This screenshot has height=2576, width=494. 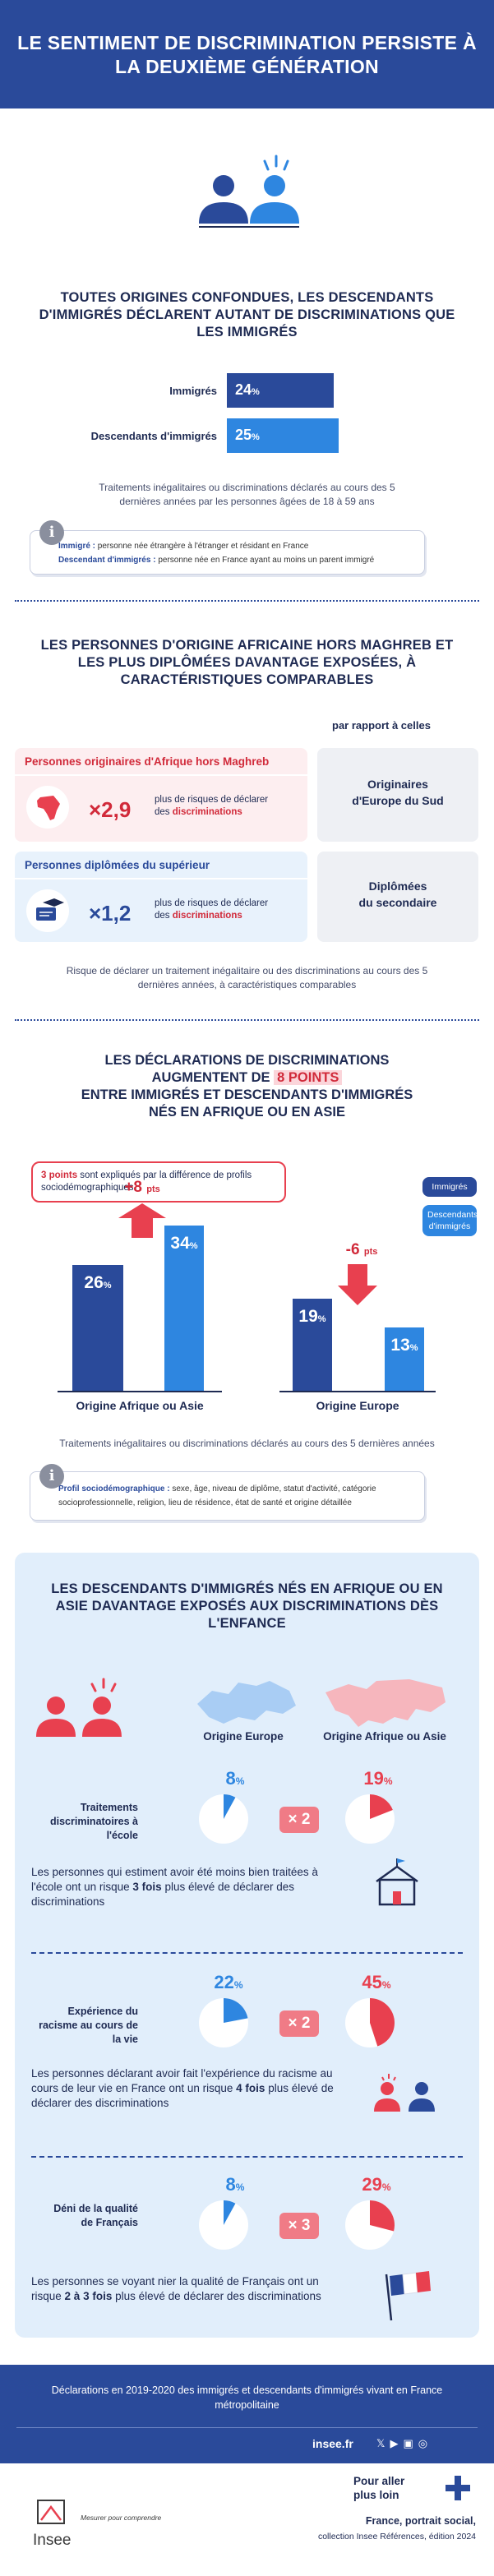 What do you see at coordinates (308, 1078) in the screenshot?
I see `title-highlight: 8 points` at bounding box center [308, 1078].